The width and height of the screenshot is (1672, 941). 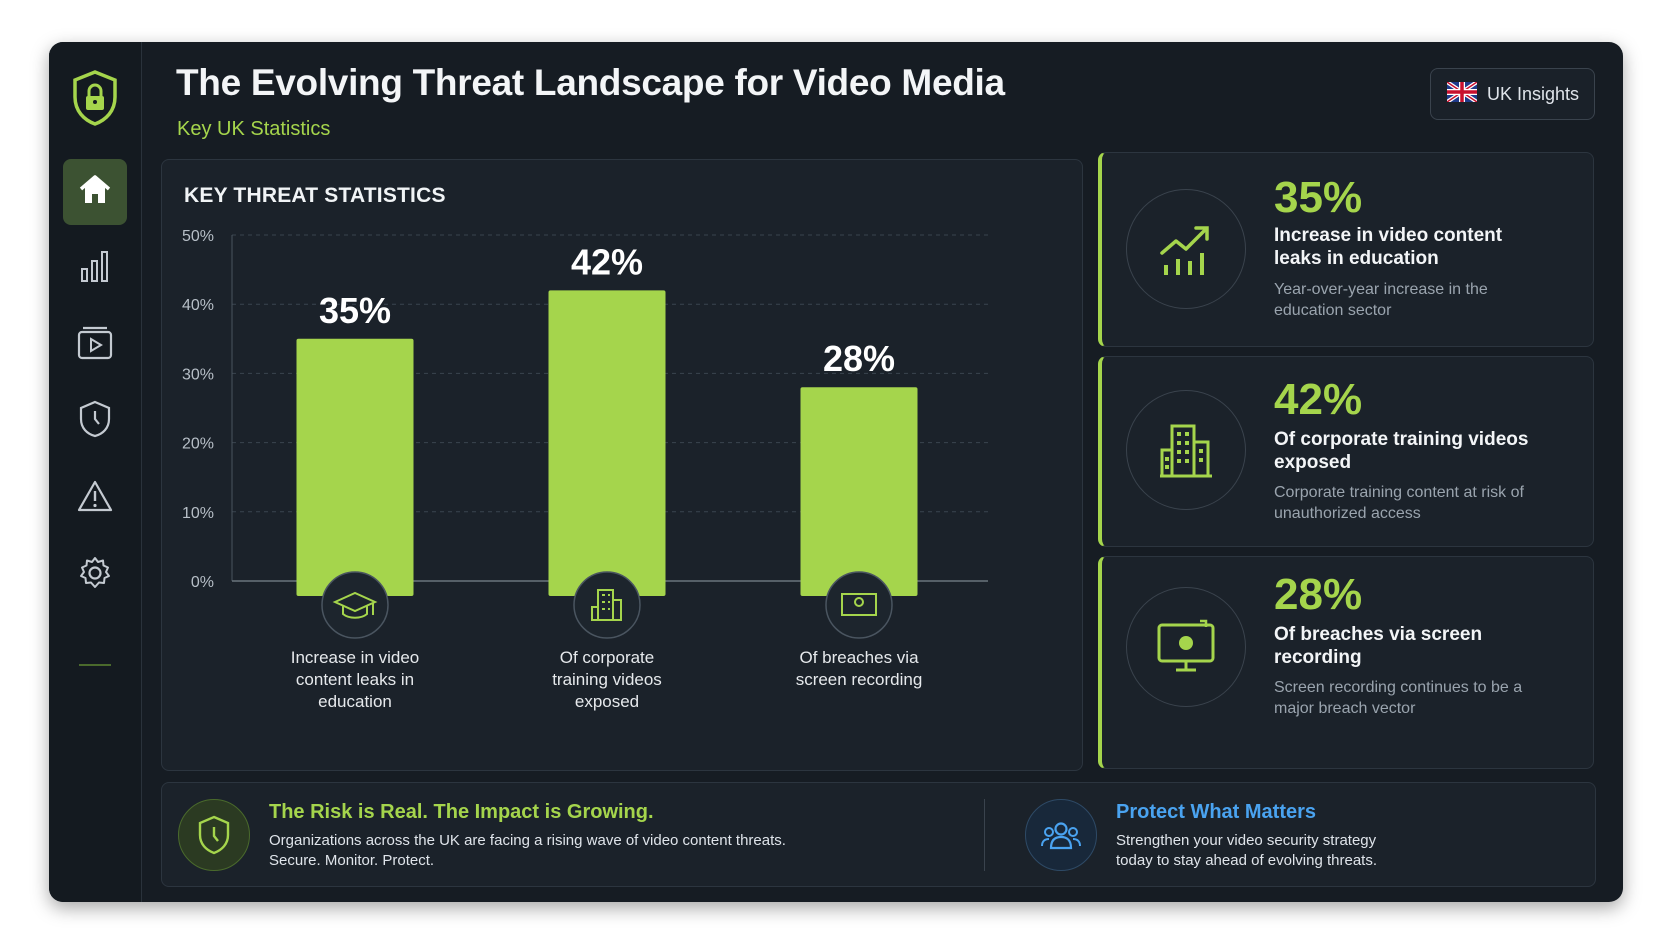 I want to click on y-tick-label: 0%, so click(x=202, y=582).